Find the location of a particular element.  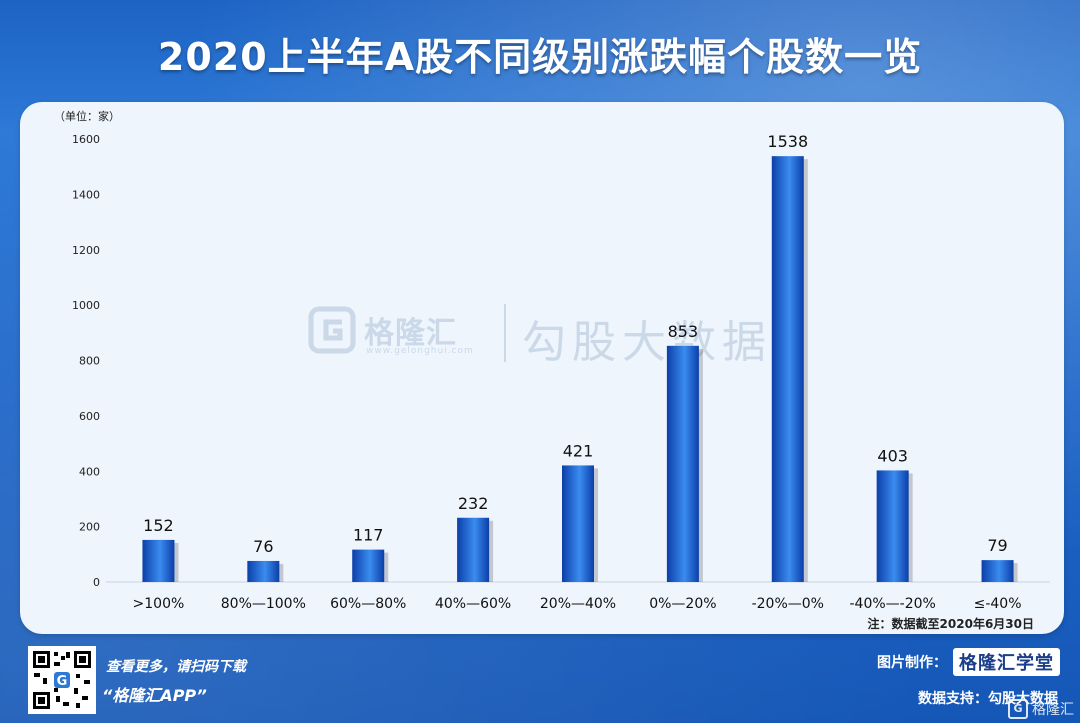

y-tick-label: 1400 is located at coordinates (86, 194).